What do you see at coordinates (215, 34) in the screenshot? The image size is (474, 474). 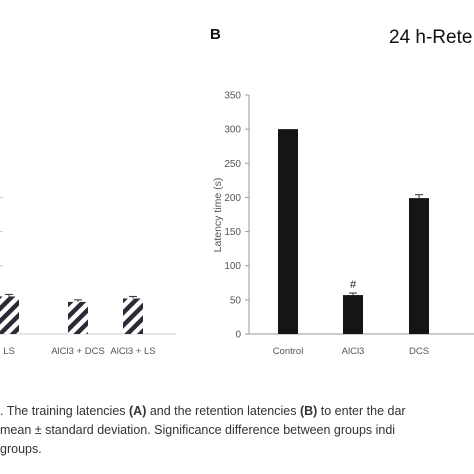 I see `panel-b-label: B` at bounding box center [215, 34].